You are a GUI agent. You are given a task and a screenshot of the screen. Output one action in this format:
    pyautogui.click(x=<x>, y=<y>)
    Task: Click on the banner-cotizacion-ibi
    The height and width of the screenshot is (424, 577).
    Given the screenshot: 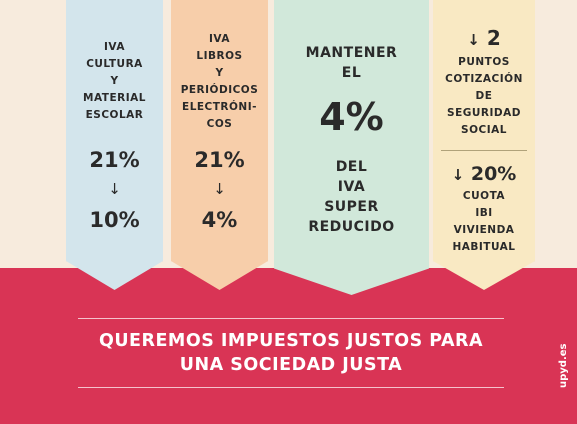 What is the action you would take?
    pyautogui.click(x=484, y=145)
    